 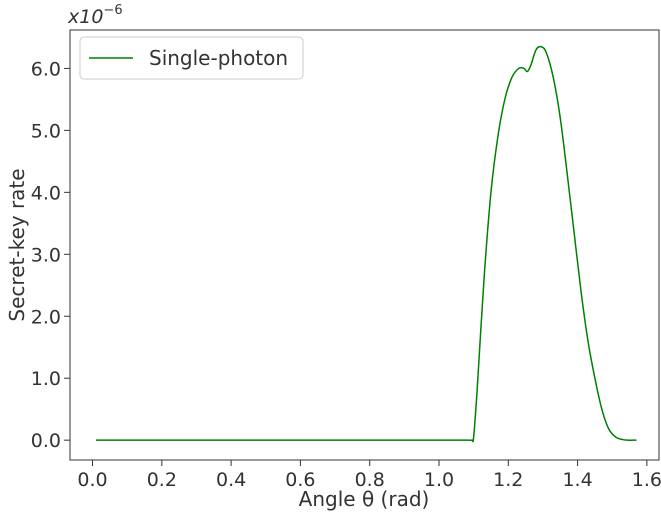 What do you see at coordinates (46, 193) in the screenshot?
I see `y-tick-label: 4.0` at bounding box center [46, 193].